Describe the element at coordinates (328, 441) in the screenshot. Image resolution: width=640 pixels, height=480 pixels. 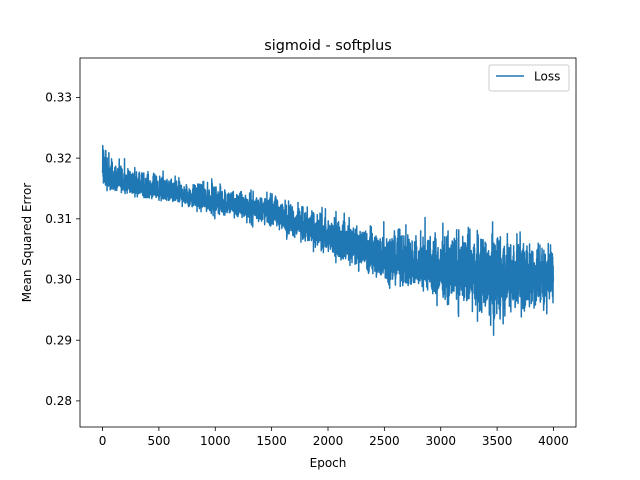
I see `x-tick-label: 2000` at that location.